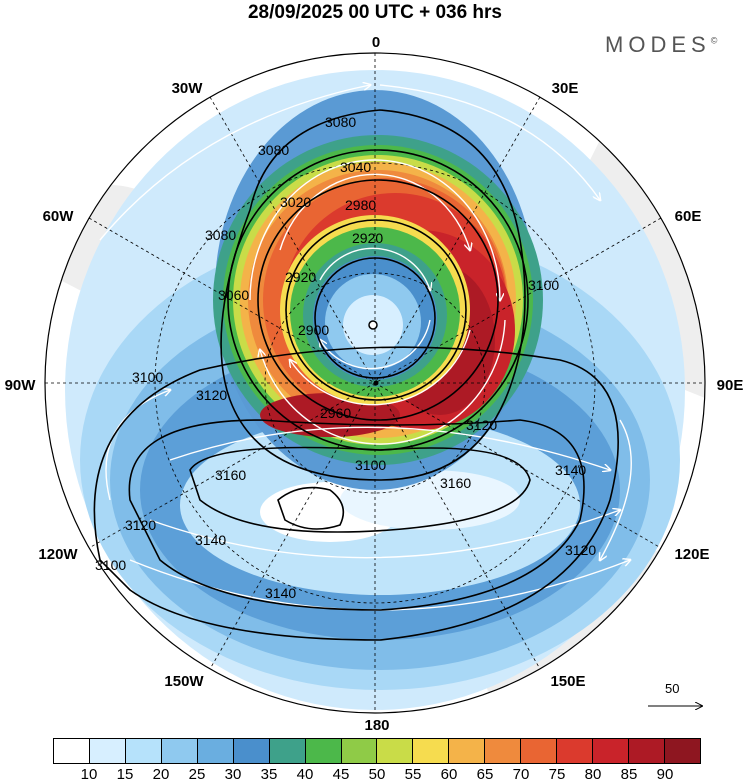 The width and height of the screenshot is (750, 783). What do you see at coordinates (21, 385) in the screenshot?
I see `meridian-label: 90W` at bounding box center [21, 385].